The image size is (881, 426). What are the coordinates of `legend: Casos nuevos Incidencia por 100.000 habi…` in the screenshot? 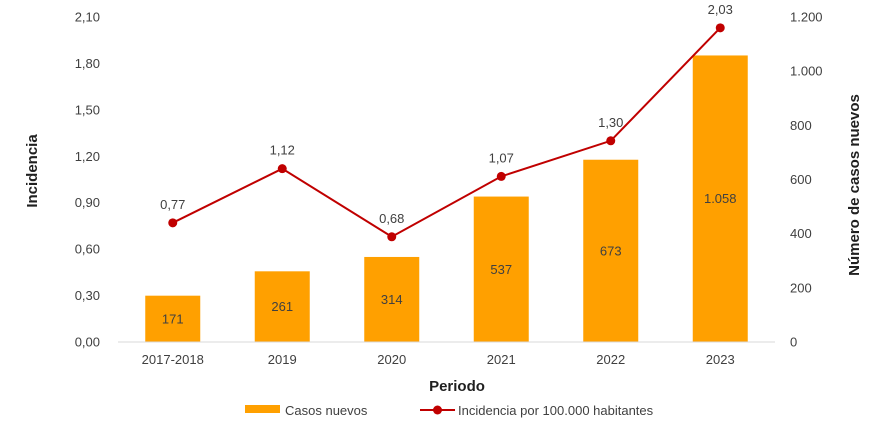 It's located at (449, 410).